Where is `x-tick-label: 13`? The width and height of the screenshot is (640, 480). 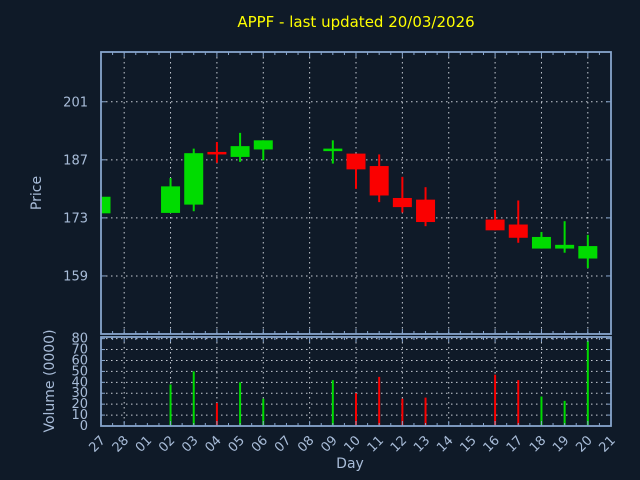
x-tick-label: 13 is located at coordinates (422, 444).